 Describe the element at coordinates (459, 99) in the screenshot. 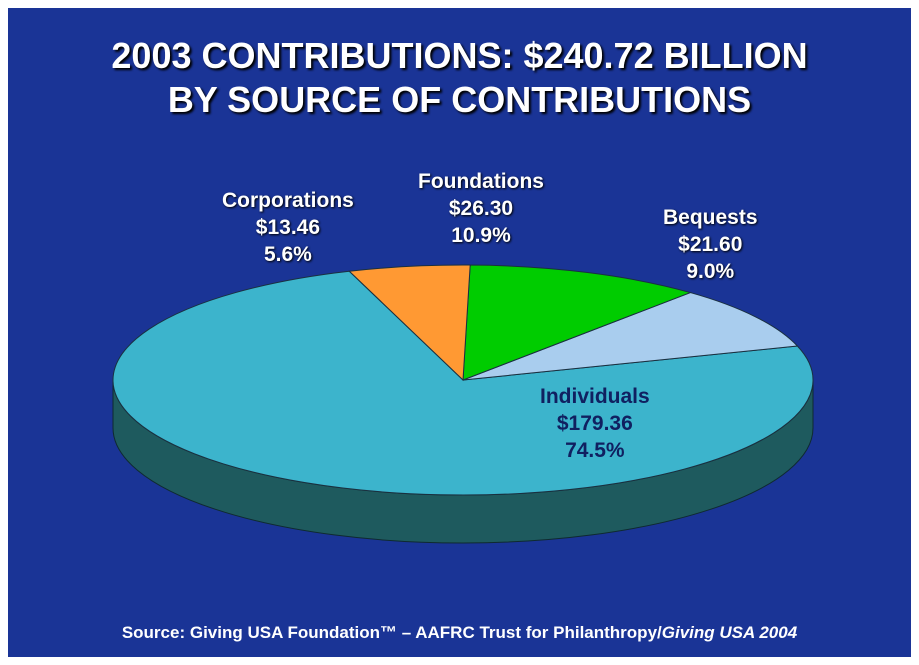

I see `chart-title-line-2: BY SOURCE OF CONTRIBUTIONS` at that location.